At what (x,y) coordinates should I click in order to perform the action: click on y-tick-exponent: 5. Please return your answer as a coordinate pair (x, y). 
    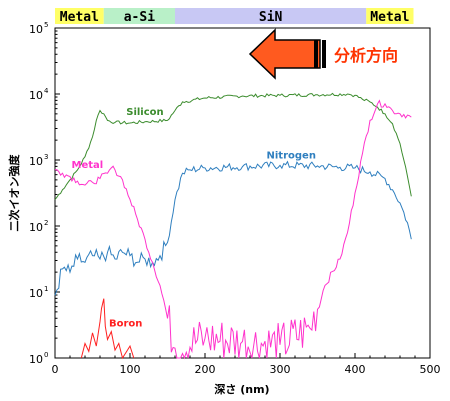
    Looking at the image, I should click on (46, 25).